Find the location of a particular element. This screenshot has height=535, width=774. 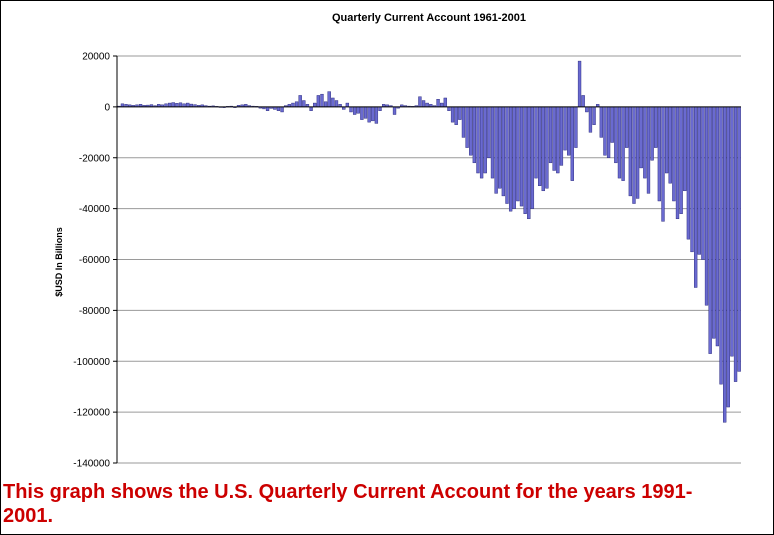

y-tick-label: -40000 is located at coordinates (95, 209).